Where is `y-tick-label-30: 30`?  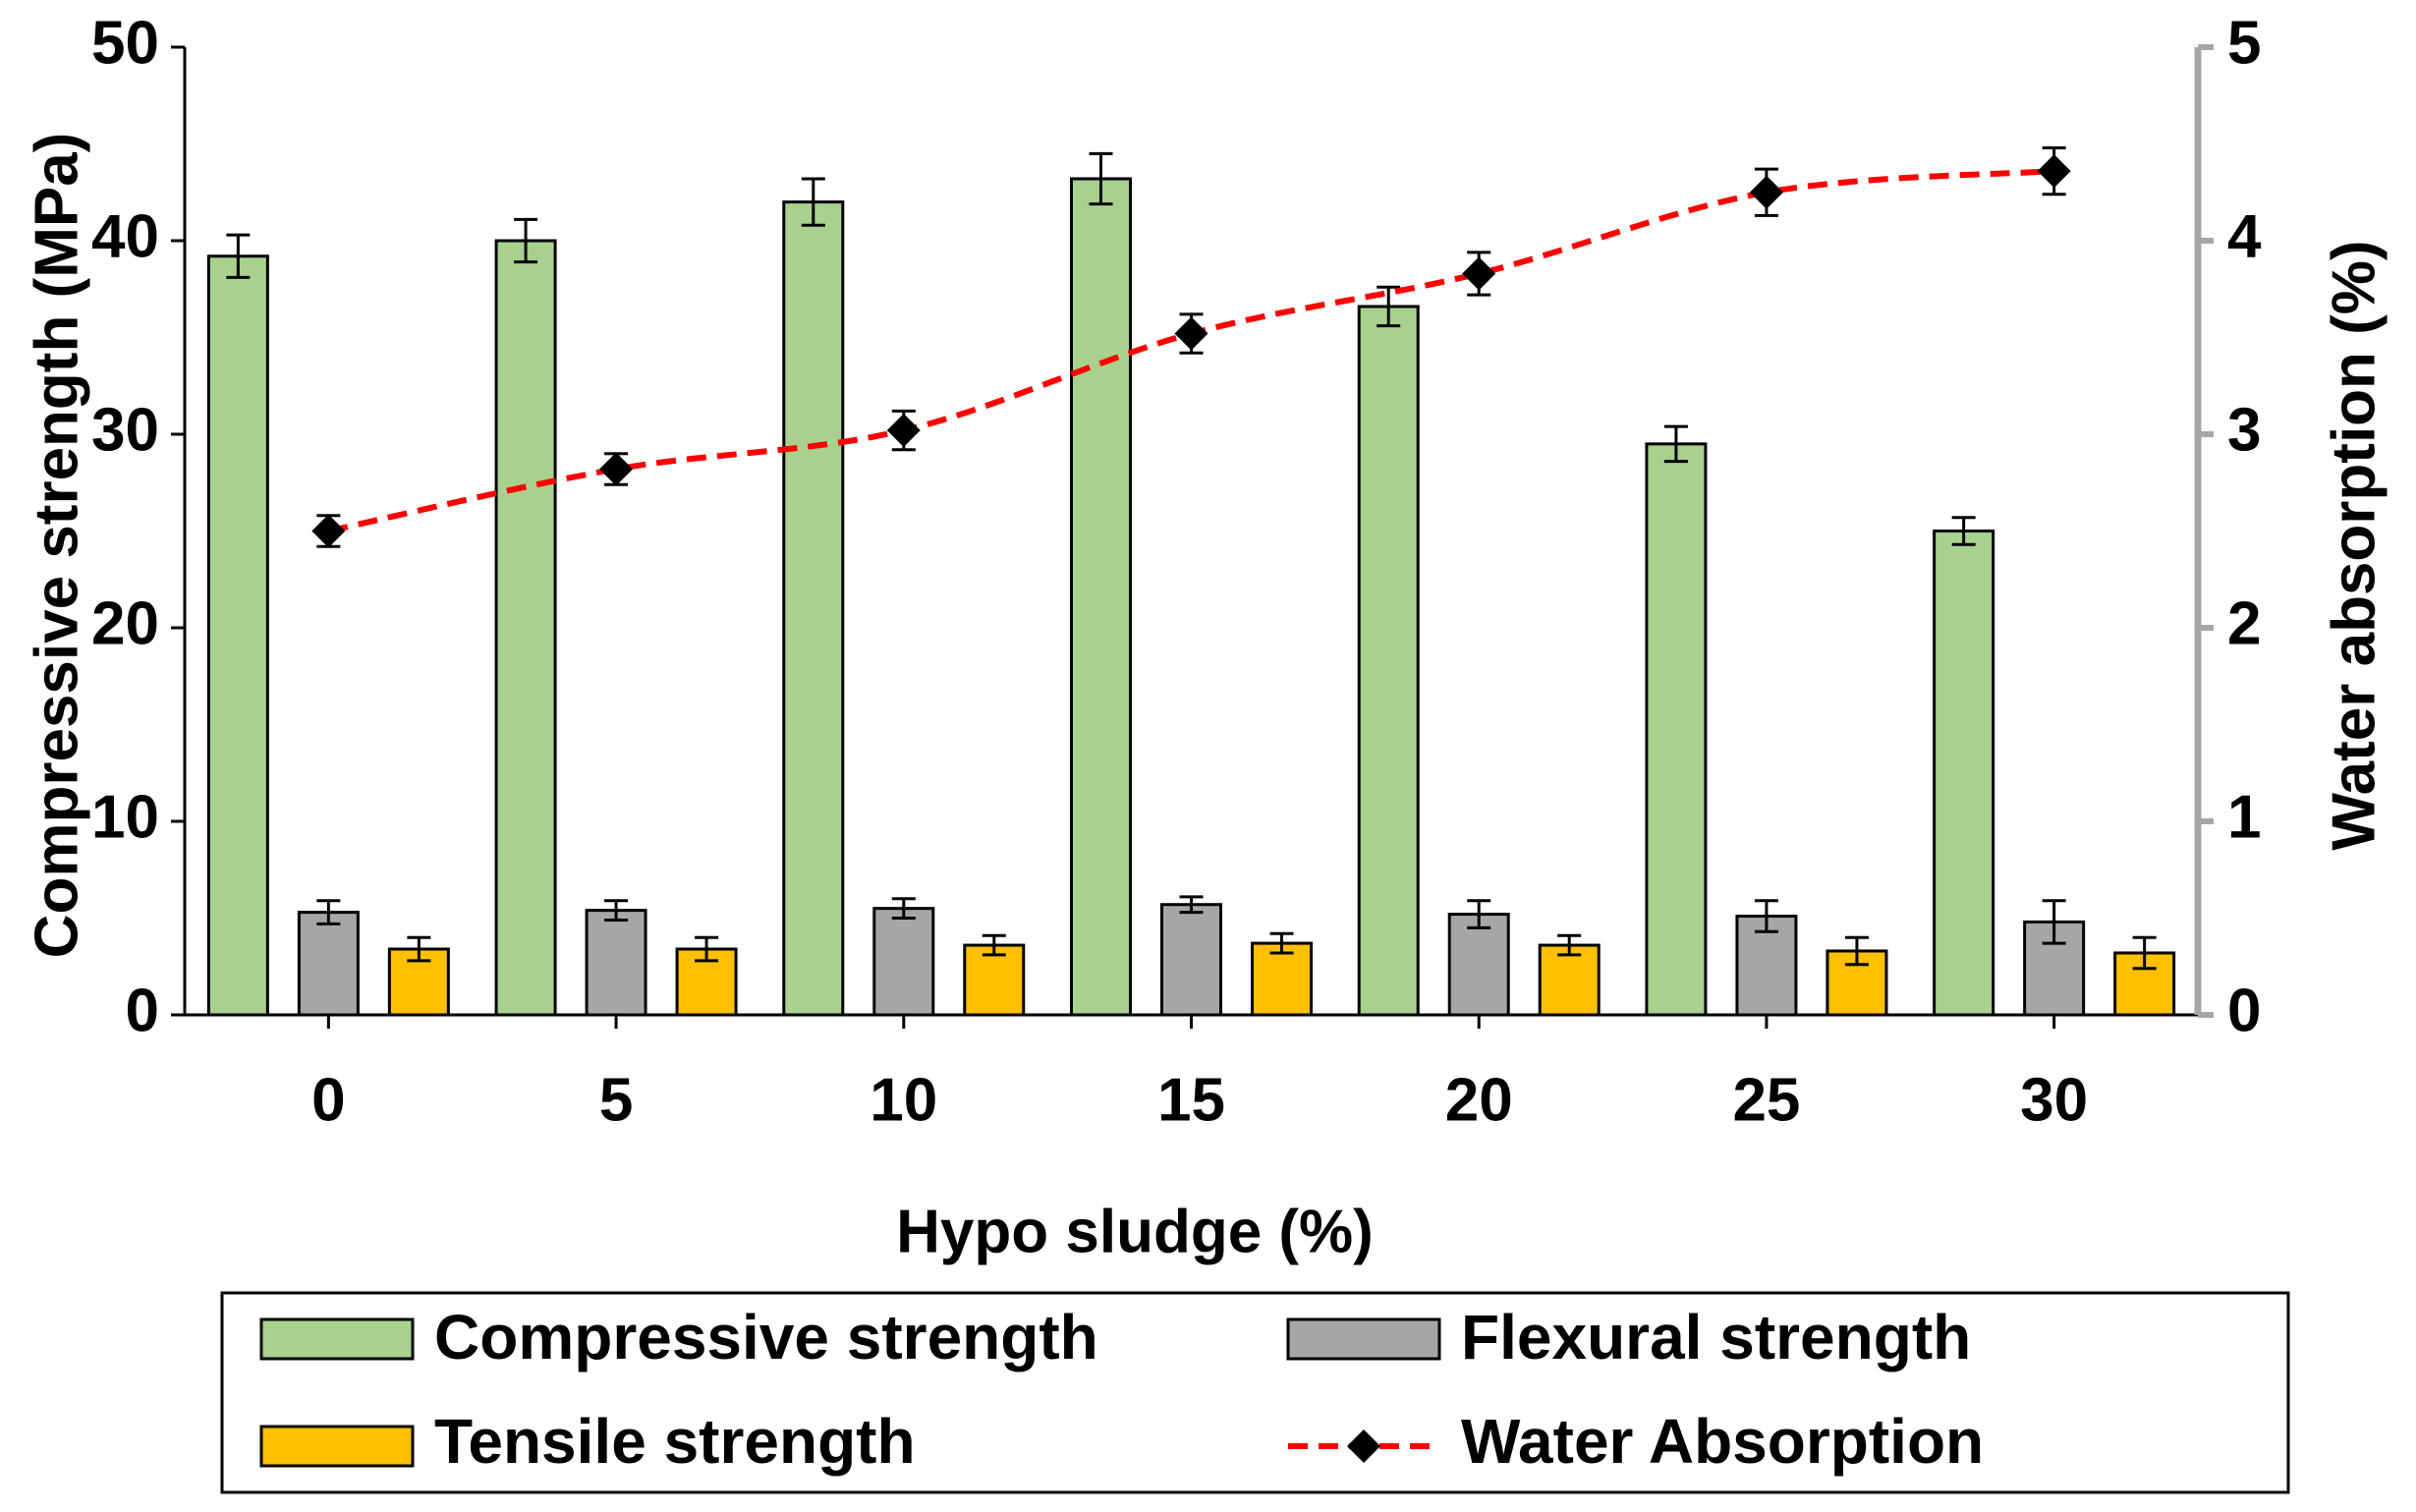
y-tick-label-30: 30 is located at coordinates (125, 430).